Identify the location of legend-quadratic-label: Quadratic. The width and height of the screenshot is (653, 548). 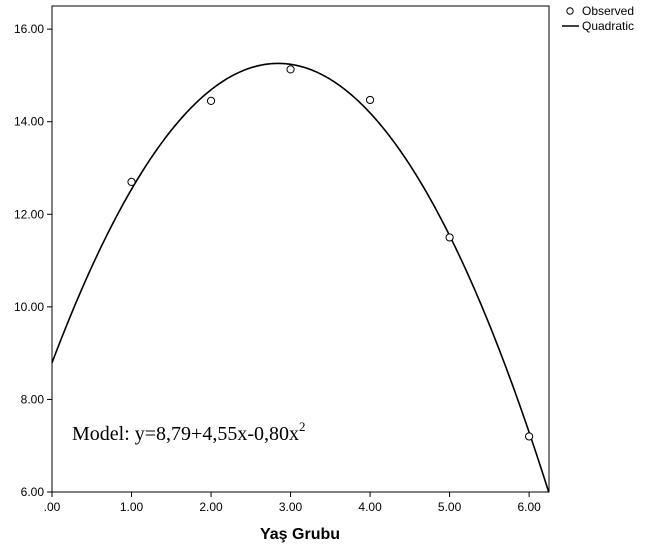
(608, 26).